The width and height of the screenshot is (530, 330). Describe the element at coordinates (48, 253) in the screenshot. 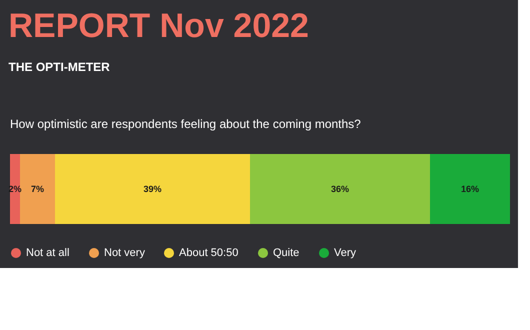

I see `legend-label: Not at all` at that location.